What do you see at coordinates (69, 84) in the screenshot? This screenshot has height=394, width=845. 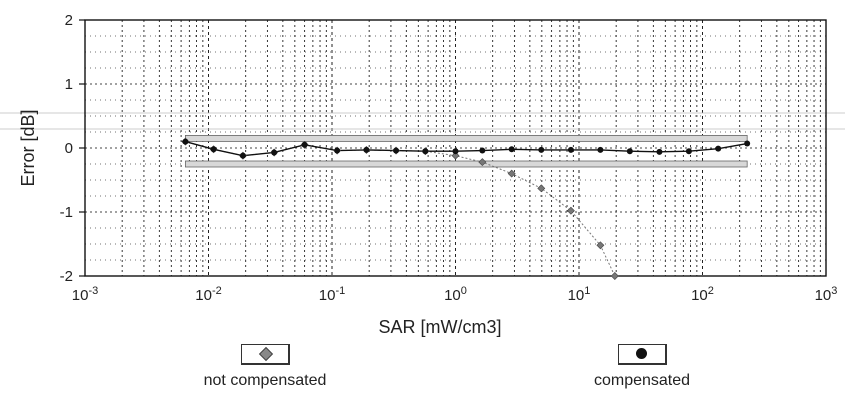 I see `y-tick-label: 1` at bounding box center [69, 84].